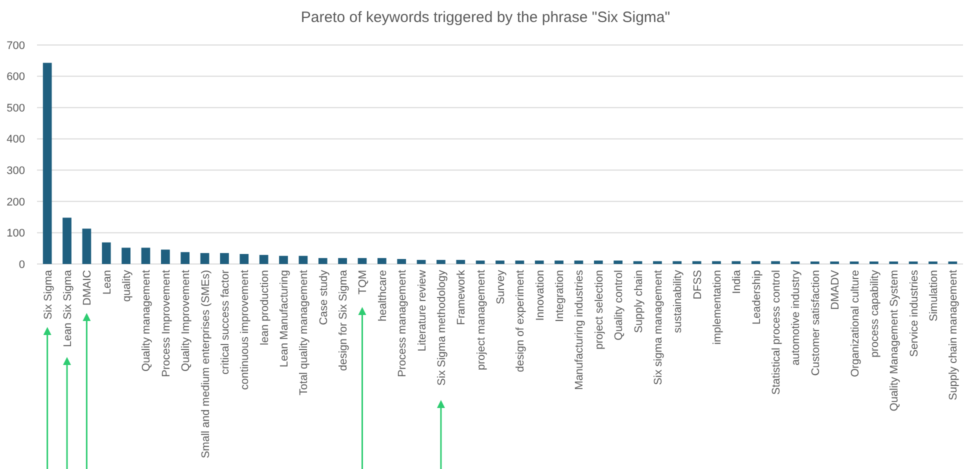  What do you see at coordinates (462, 298) in the screenshot?
I see `x-tick-label: Framework` at bounding box center [462, 298].